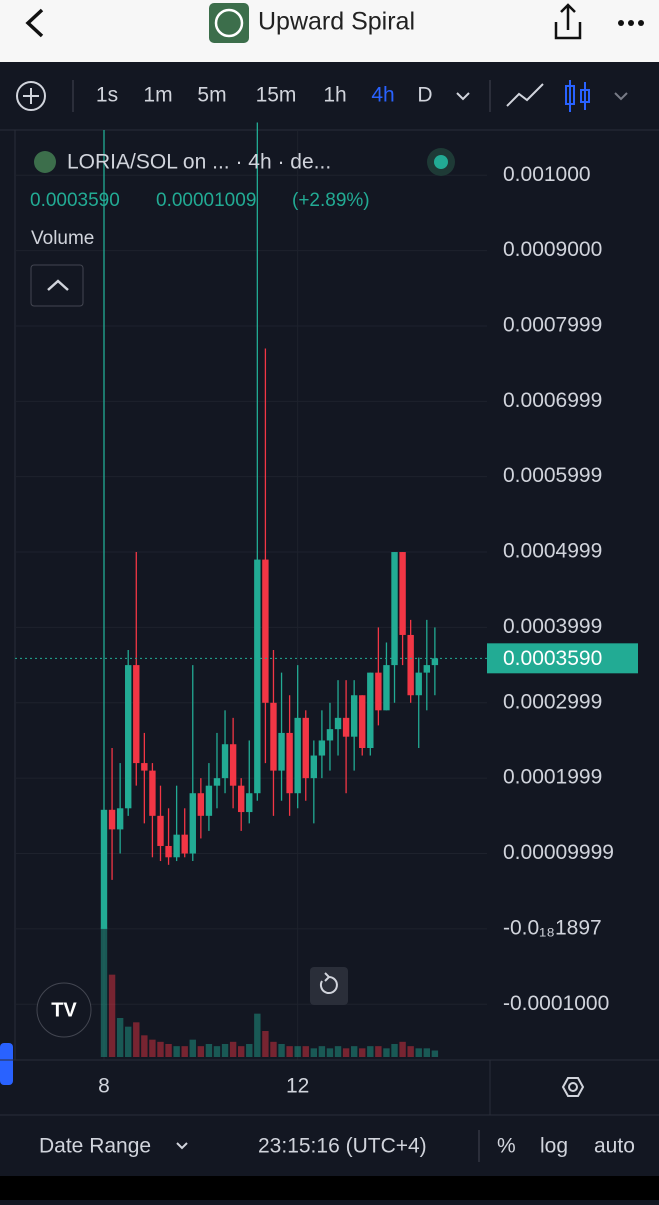 This screenshot has width=659, height=1205. Describe the element at coordinates (211, 95) in the screenshot. I see `interval-button: 5m` at that location.